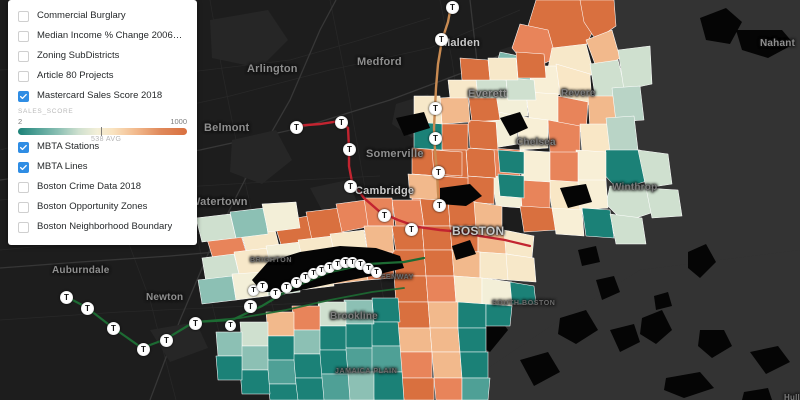 This screenshot has height=400, width=800. I want to click on layer-row-zoning-subdistricts: Zoning SubDistricts, so click(102, 56).